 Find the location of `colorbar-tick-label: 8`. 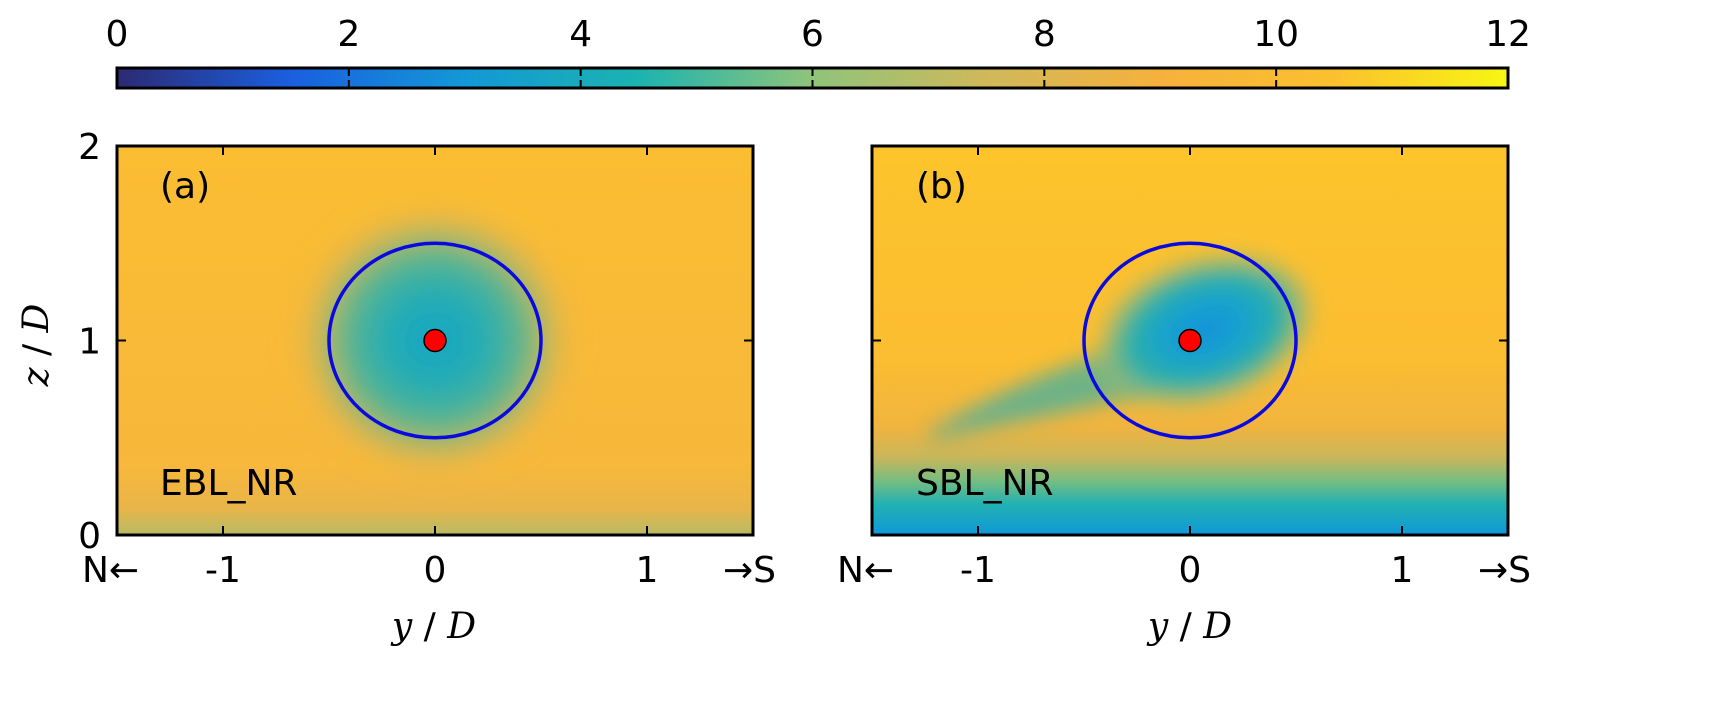

colorbar-tick-label: 8 is located at coordinates (1044, 34).